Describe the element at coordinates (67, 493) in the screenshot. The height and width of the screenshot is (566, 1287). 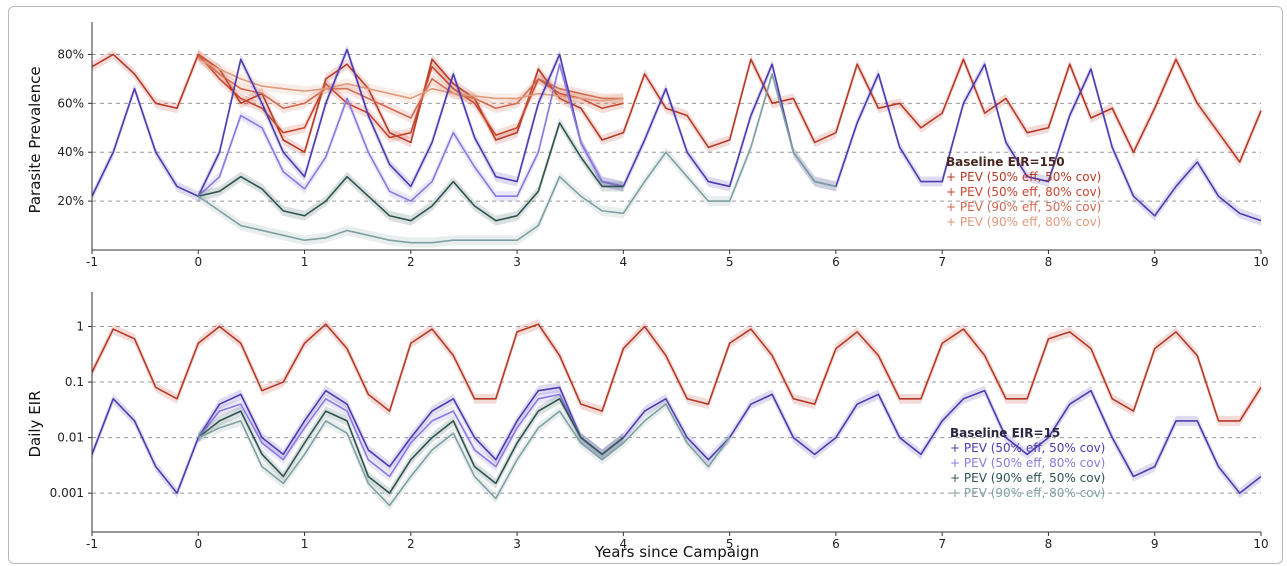
I see `y-tick-label: 0.001` at that location.